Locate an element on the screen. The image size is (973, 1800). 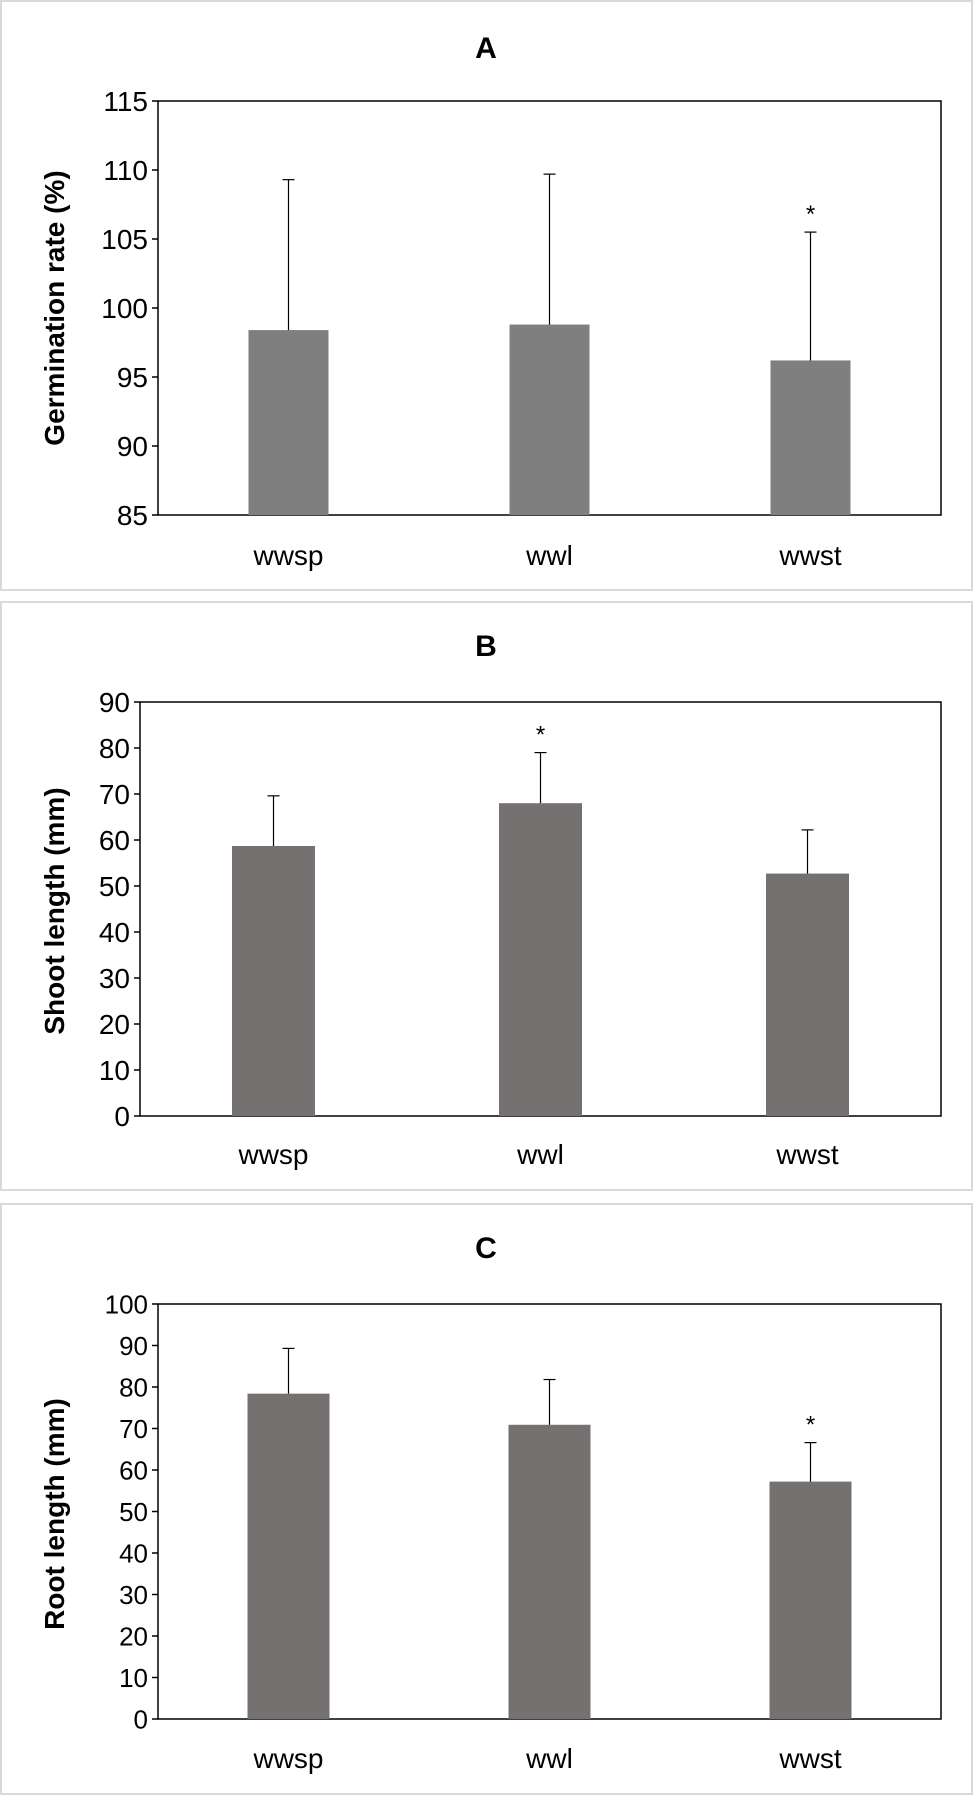
y-tick-label: 105 is located at coordinates (124, 239).